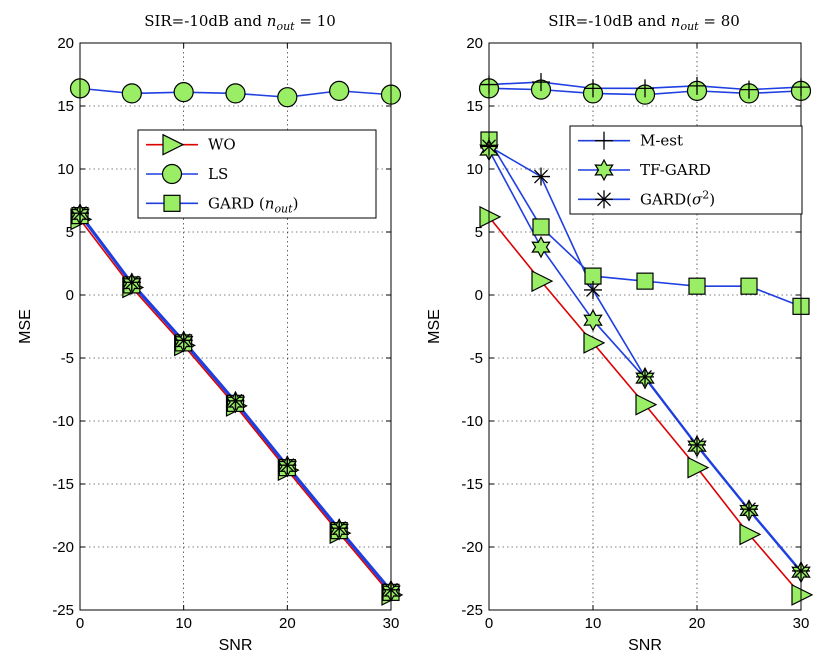  I want to click on right-chart-x-tick-label: 20, so click(697, 623).